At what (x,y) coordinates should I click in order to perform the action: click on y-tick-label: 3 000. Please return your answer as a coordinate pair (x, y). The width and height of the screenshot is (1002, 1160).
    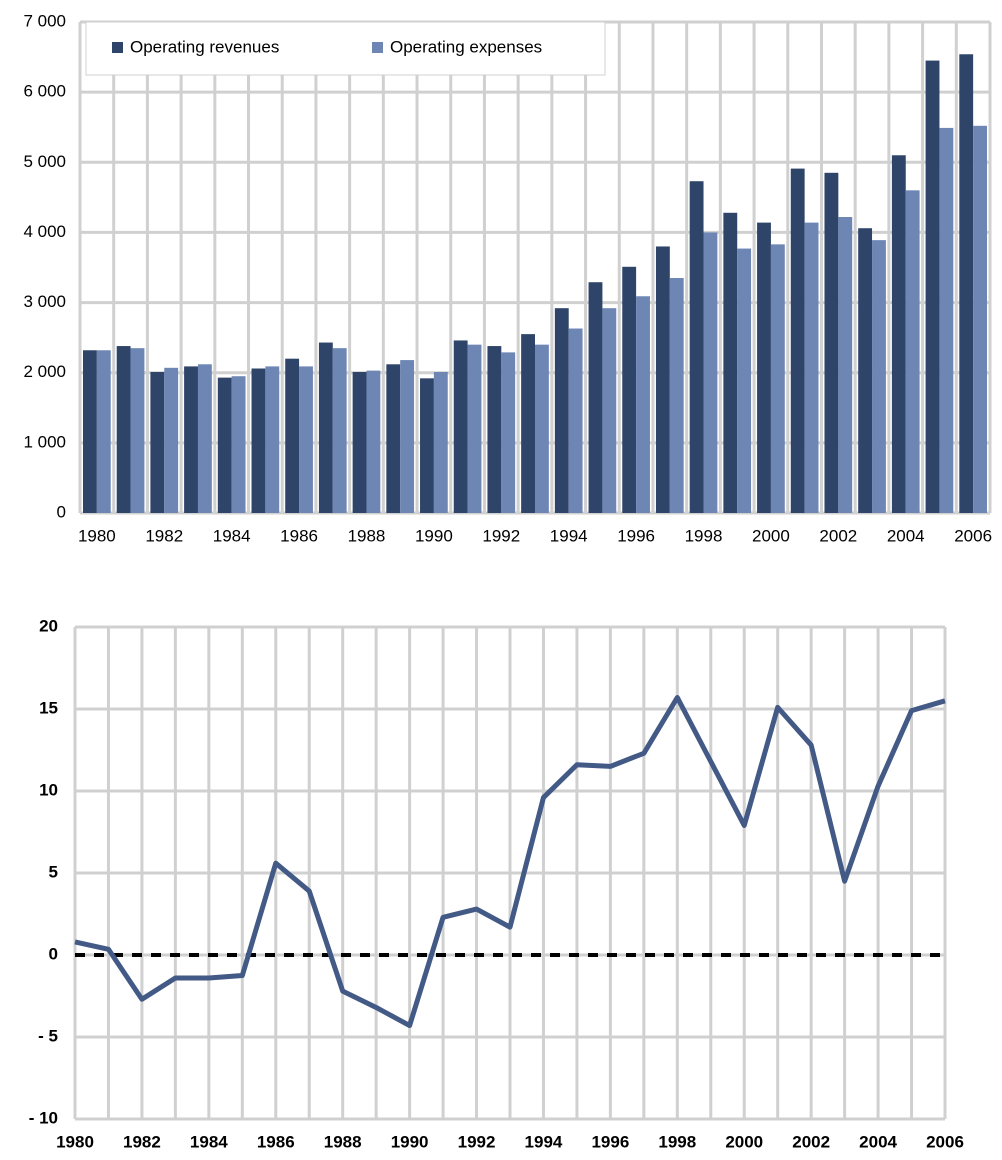
    Looking at the image, I should click on (44, 301).